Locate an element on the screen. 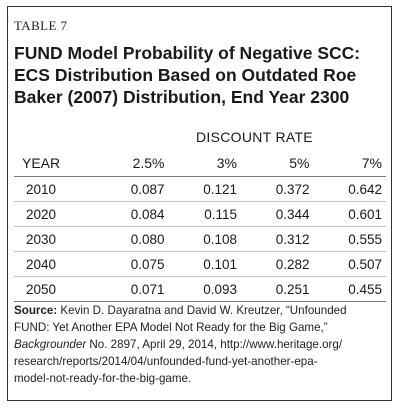 The height and width of the screenshot is (409, 400). value-cell: 0.093 is located at coordinates (204, 289).